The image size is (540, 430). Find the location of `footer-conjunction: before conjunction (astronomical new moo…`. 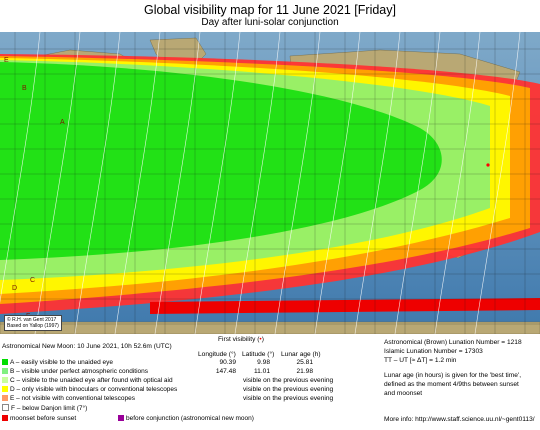

footer-conjunction: before conjunction (astronomical new moo… is located at coordinates (186, 419).